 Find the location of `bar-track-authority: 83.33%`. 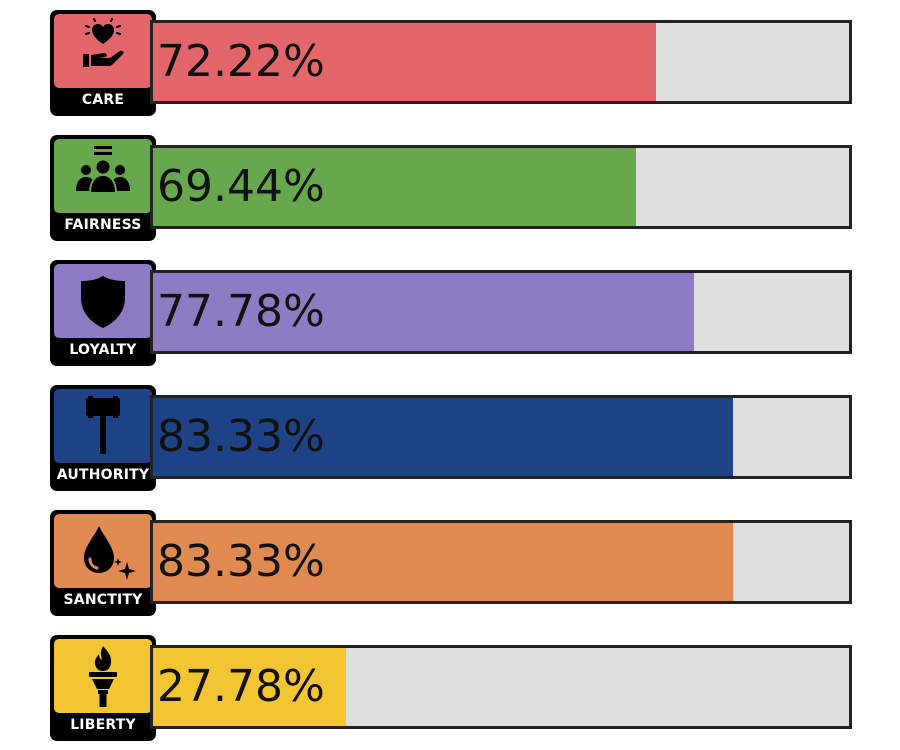

bar-track-authority: 83.33% is located at coordinates (501, 437).